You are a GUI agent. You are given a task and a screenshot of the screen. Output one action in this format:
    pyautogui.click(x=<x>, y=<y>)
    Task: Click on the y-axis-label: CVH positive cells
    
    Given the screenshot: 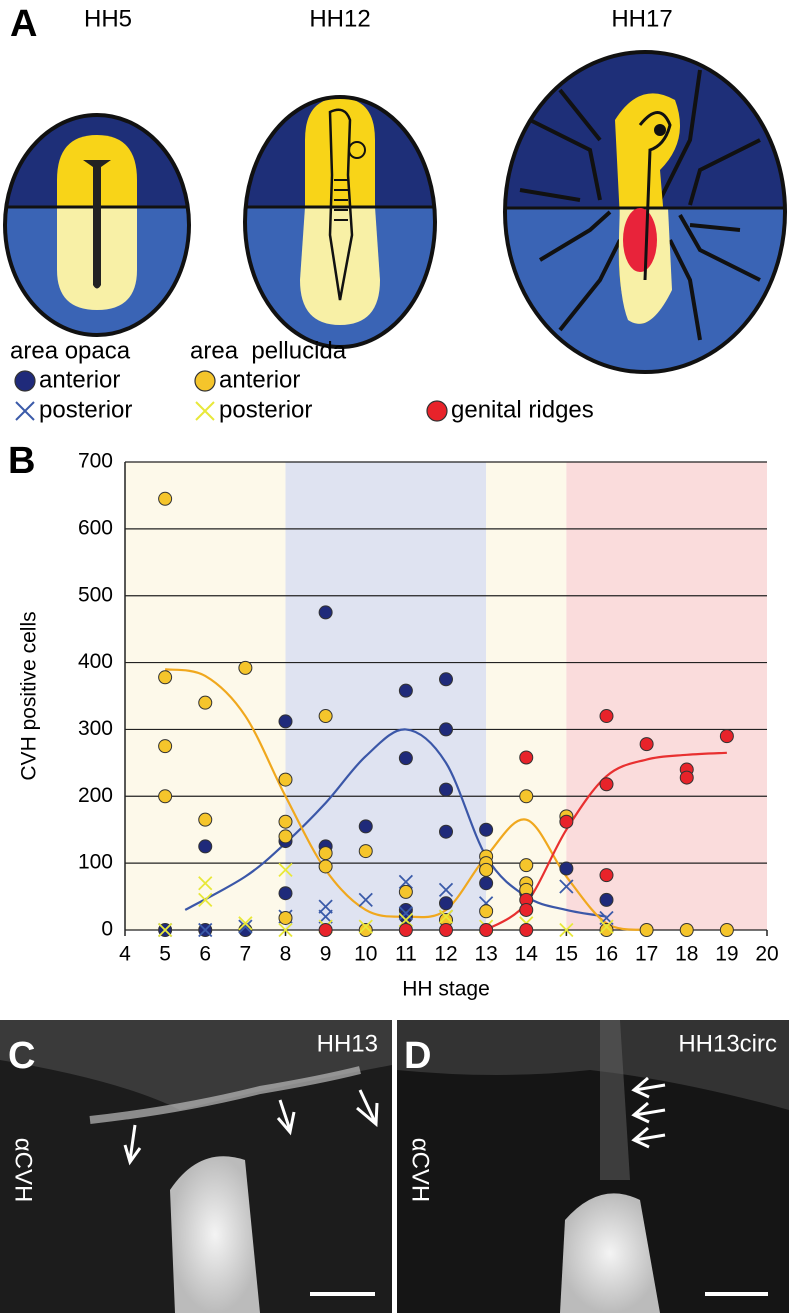 What is the action you would take?
    pyautogui.click(x=29, y=695)
    